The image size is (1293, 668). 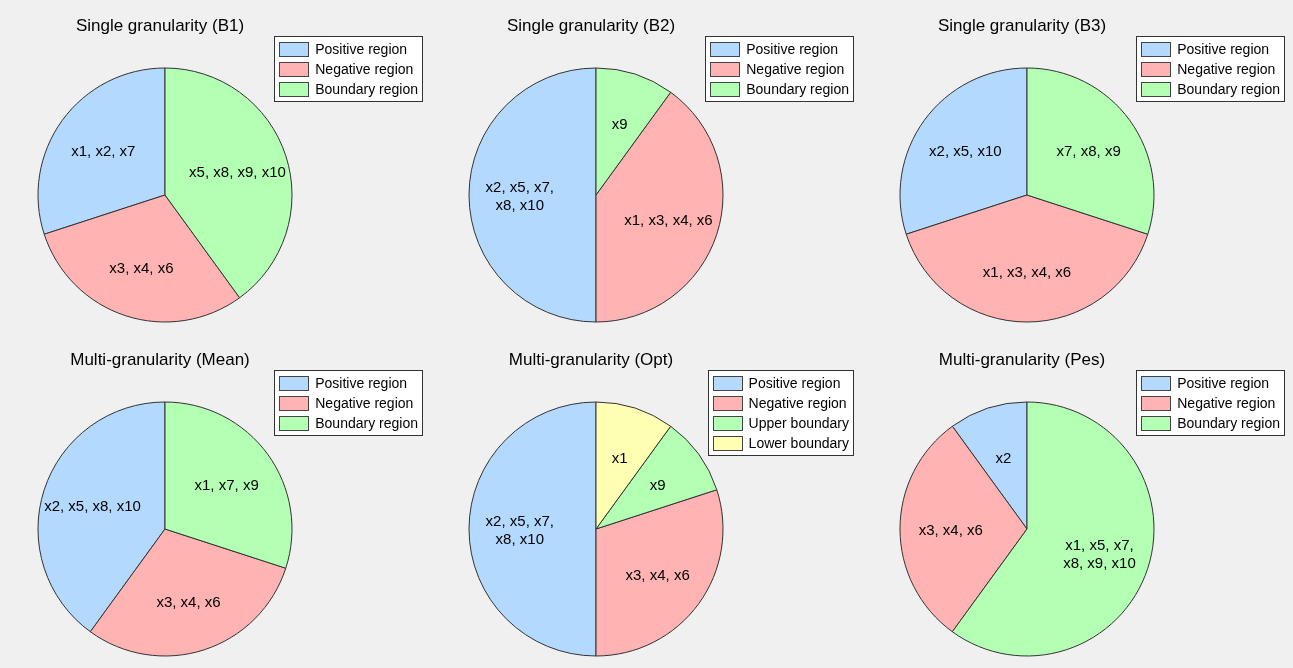 I want to click on data-label: x2, x5, x10, so click(x=965, y=150).